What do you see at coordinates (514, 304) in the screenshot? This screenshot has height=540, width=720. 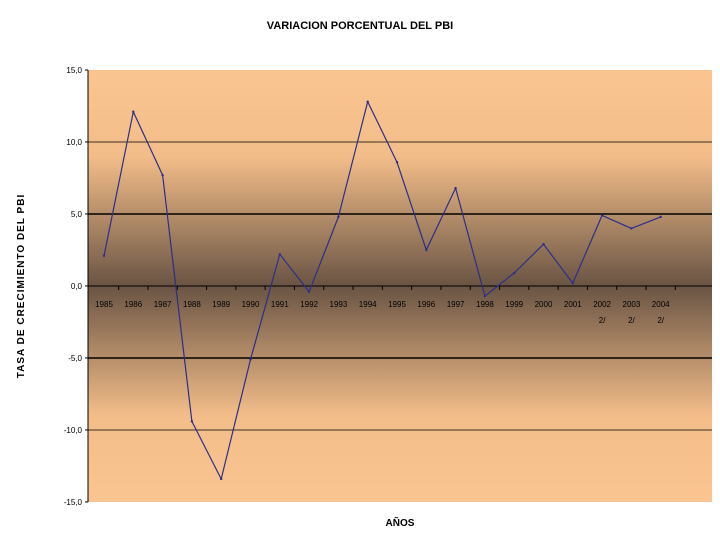 I see `x-tick-label: 1999` at bounding box center [514, 304].